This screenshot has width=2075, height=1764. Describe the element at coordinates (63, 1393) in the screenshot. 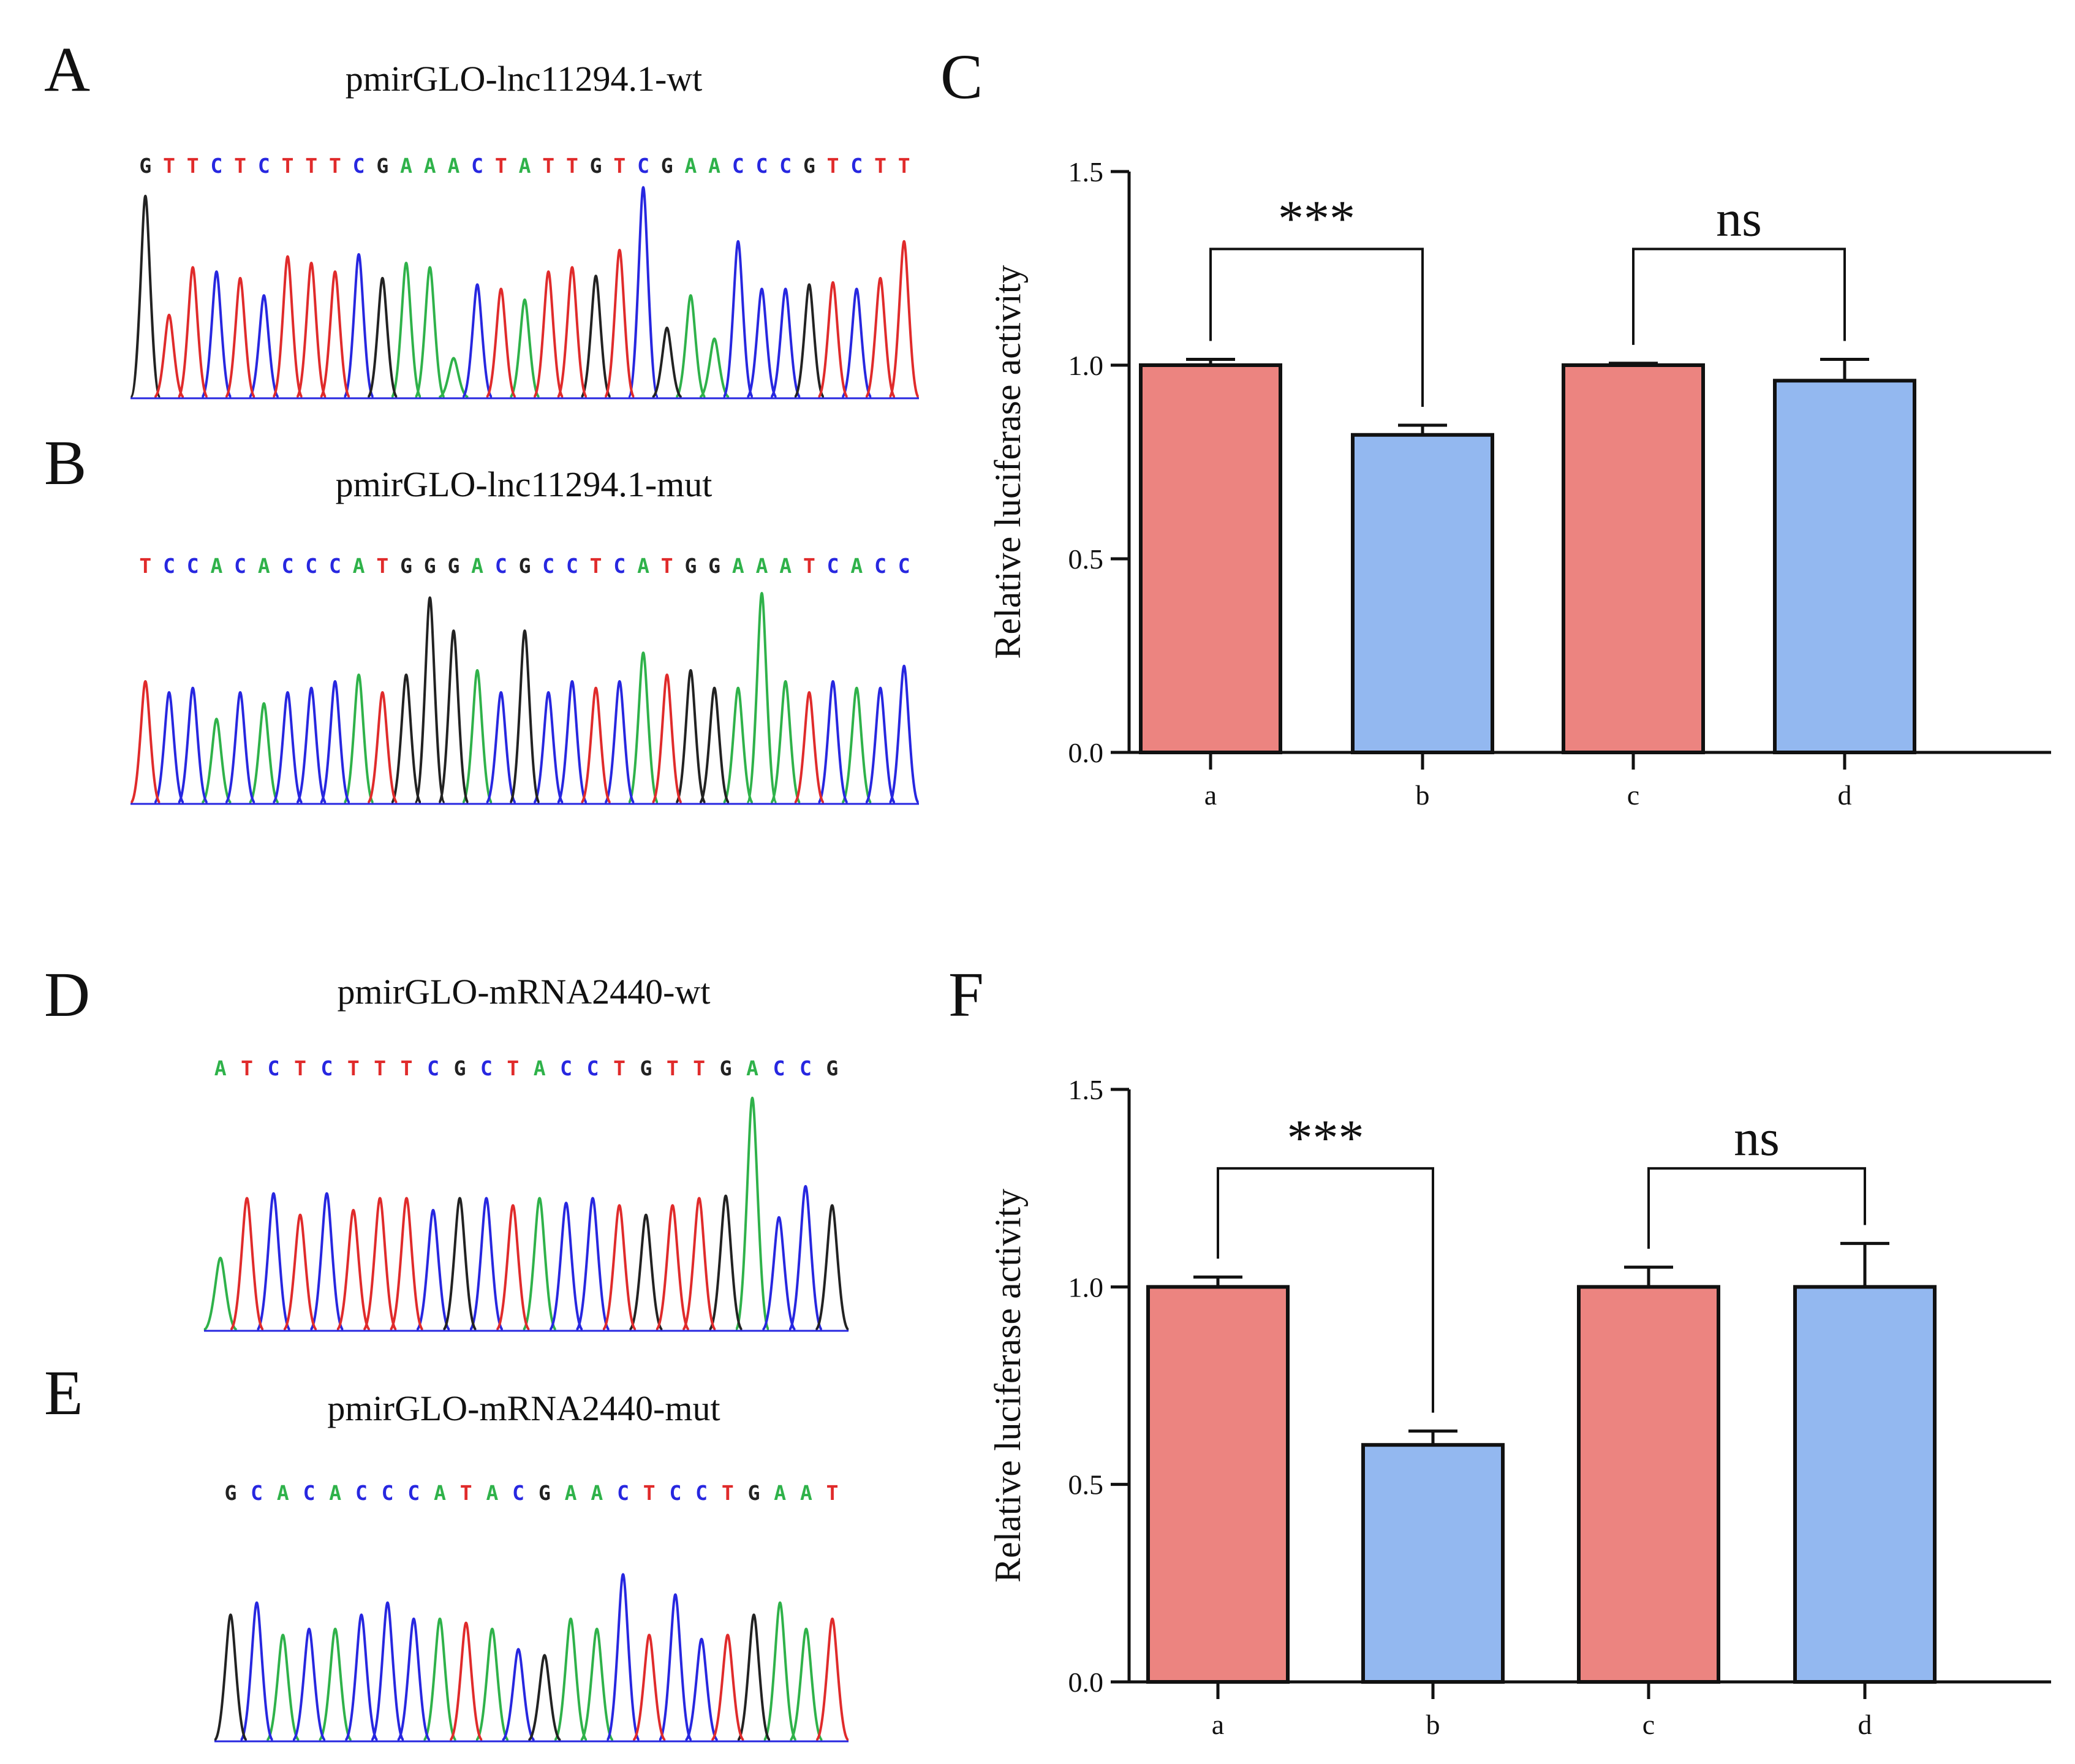

I see `panel-letter-e: E` at that location.